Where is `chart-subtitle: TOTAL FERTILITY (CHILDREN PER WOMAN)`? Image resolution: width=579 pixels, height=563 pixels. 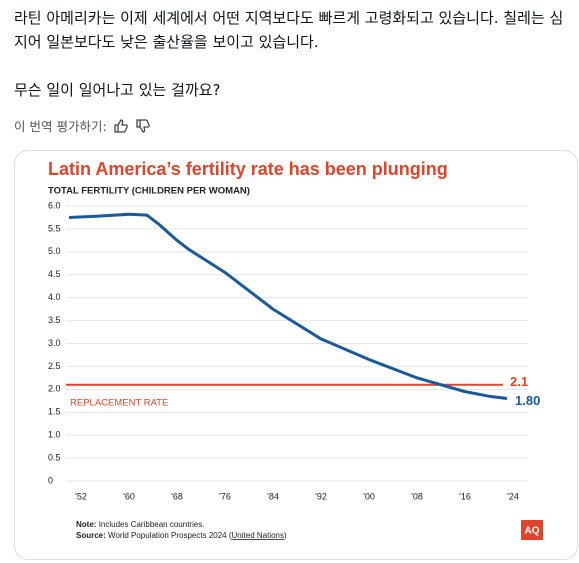 chart-subtitle: TOTAL FERTILITY (CHILDREN PER WOMAN) is located at coordinates (149, 191).